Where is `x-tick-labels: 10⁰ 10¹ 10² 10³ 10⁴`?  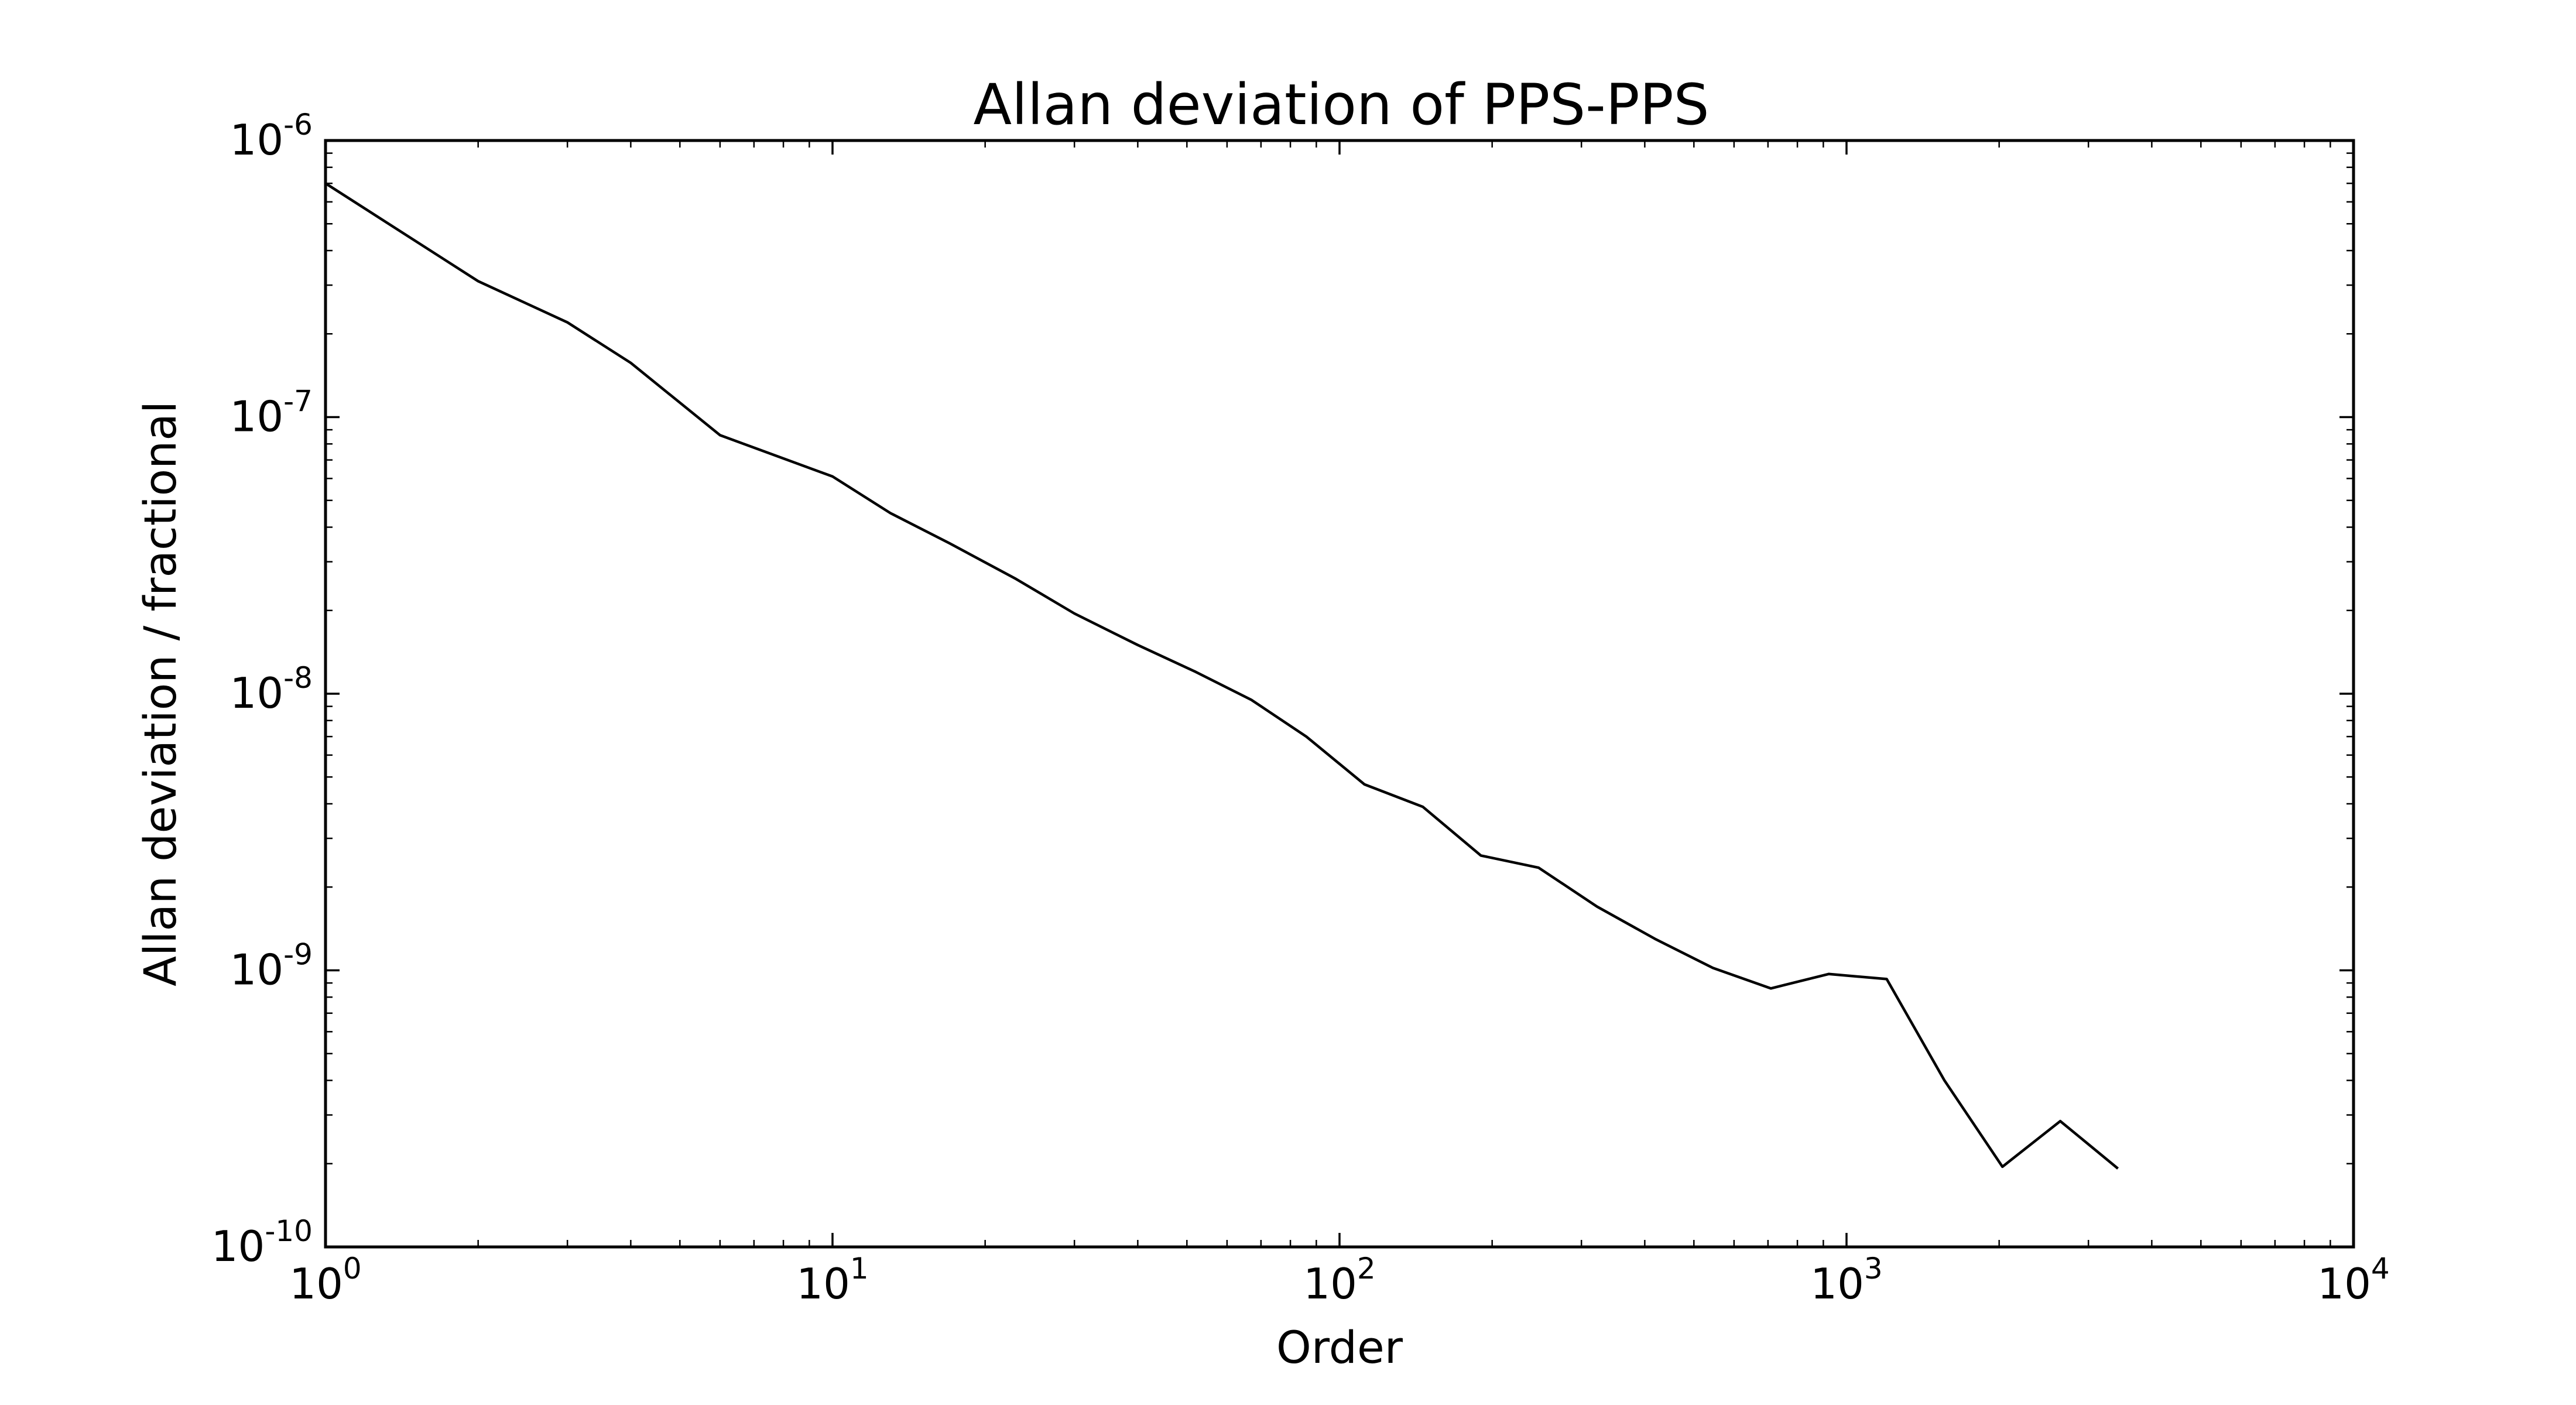
x-tick-labels: 10⁰ 10¹ 10² 10³ 10⁴ is located at coordinates (1339, 1280).